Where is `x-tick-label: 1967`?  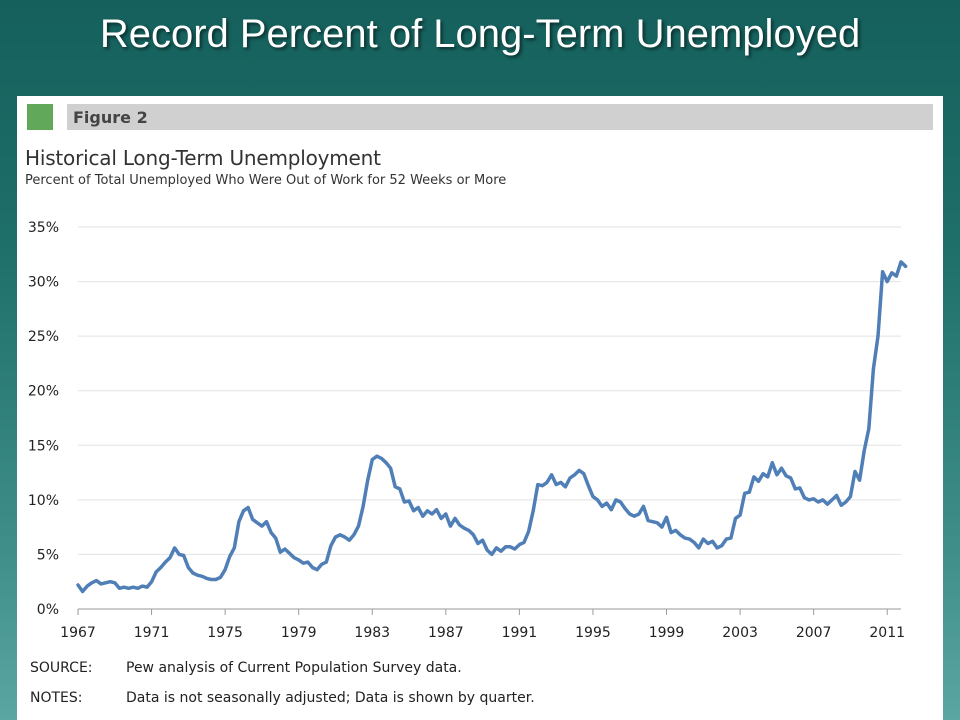
x-tick-label: 1967 is located at coordinates (78, 633).